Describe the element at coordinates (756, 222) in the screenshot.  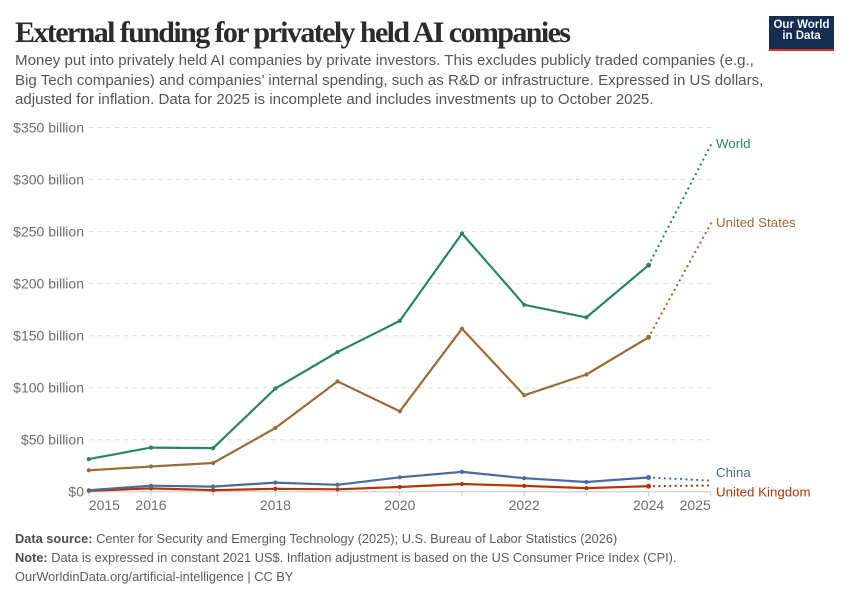
I see `svg-text: United States` at that location.